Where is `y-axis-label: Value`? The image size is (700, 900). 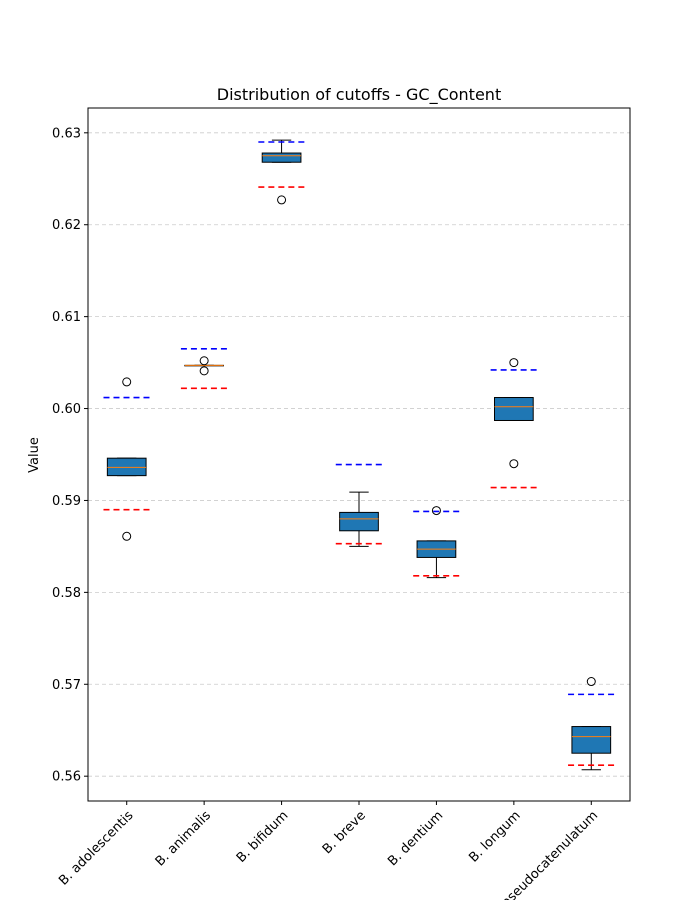
y-axis-label: Value is located at coordinates (34, 455).